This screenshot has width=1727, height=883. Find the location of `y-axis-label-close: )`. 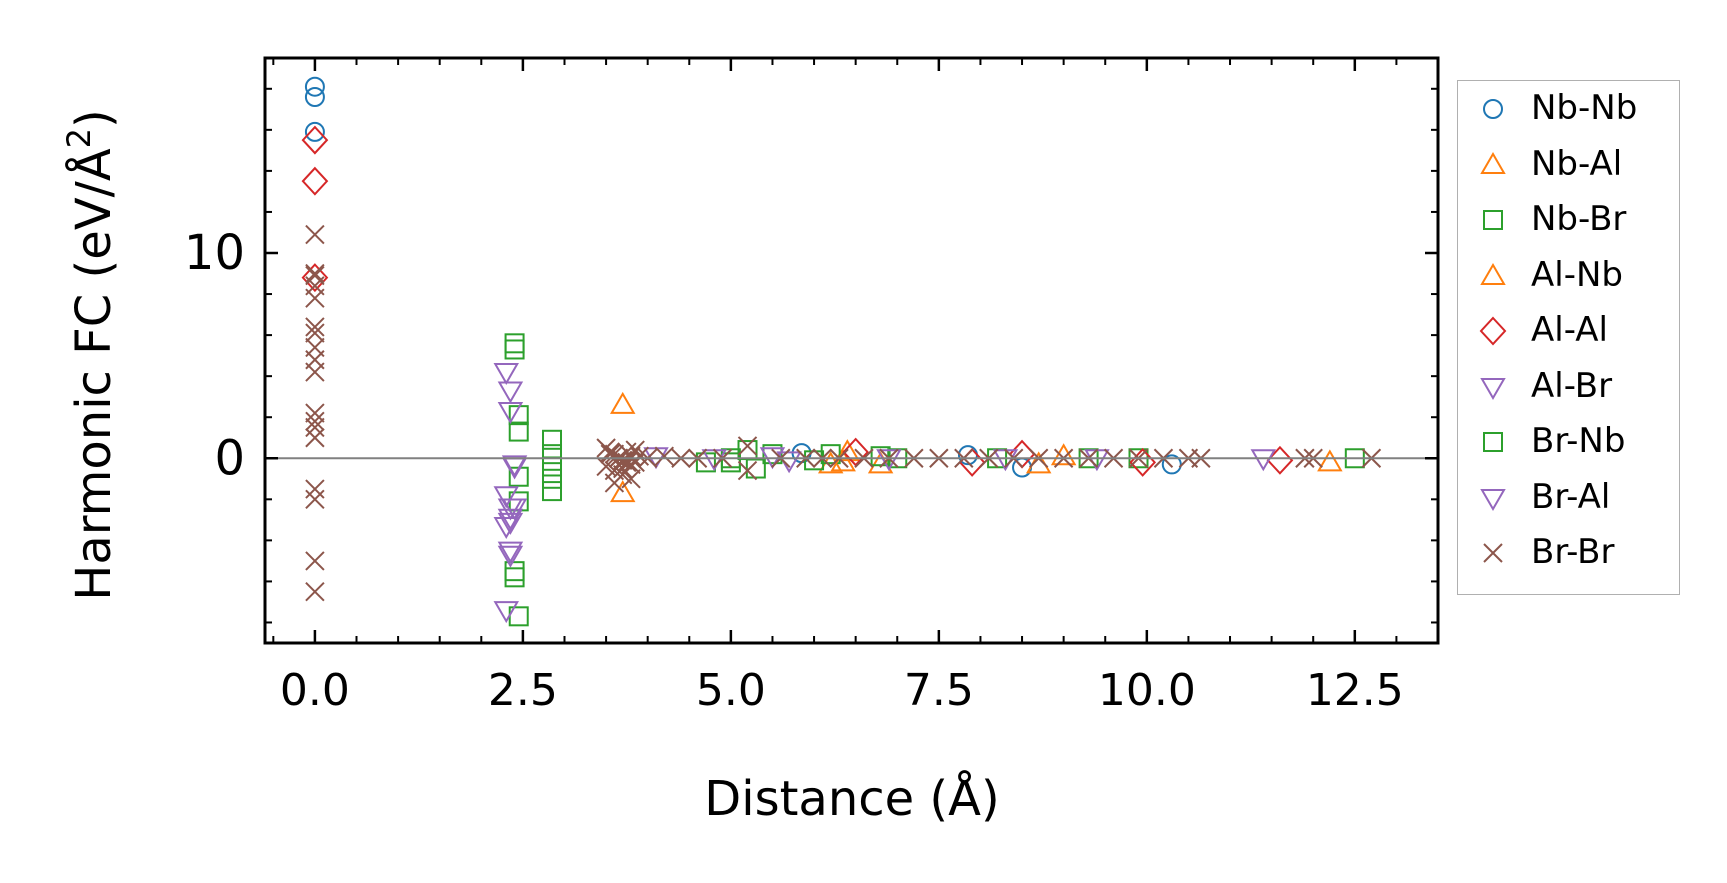

y-axis-label-close: ) is located at coordinates (94, 118).